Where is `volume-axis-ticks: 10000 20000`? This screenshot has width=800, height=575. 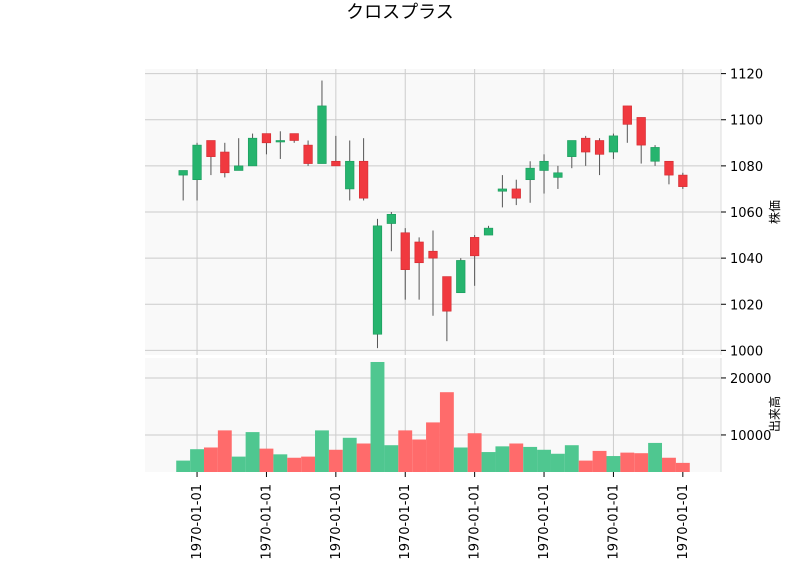
volume-axis-ticks: 10000 20000 is located at coordinates (746, 408).